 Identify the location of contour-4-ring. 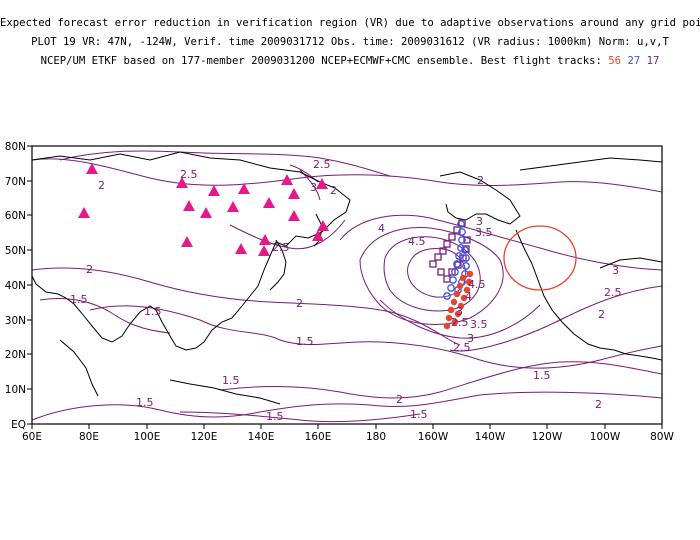
(432, 274).